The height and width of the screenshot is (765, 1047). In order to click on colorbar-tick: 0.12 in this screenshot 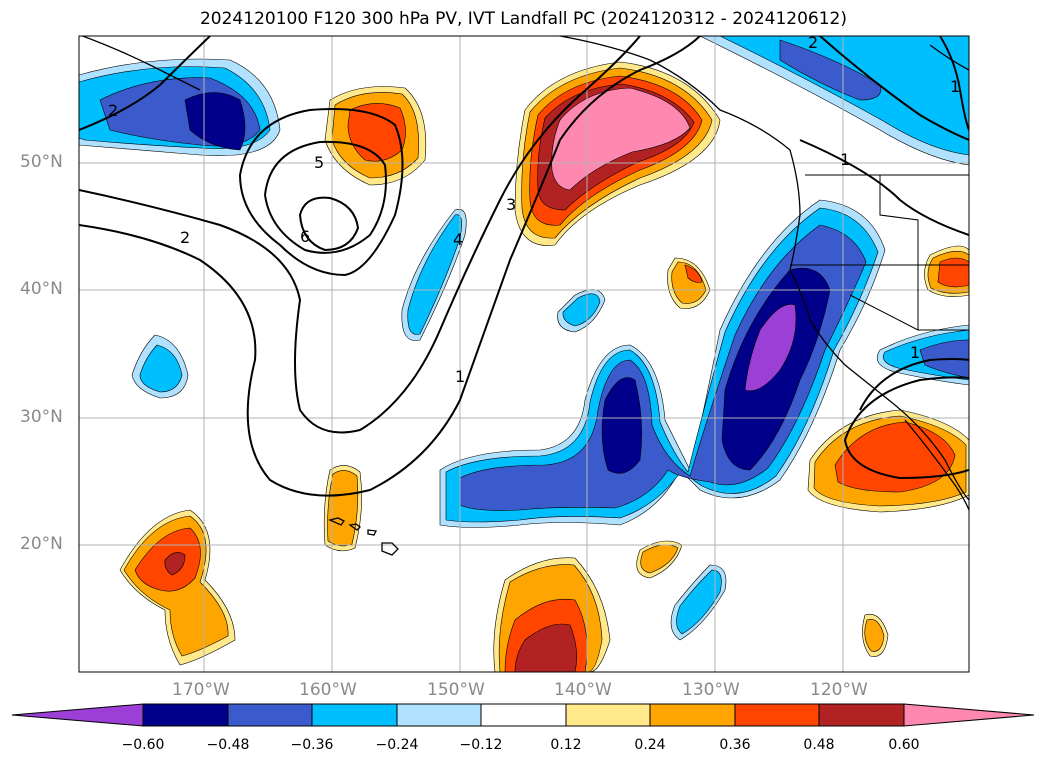, I will do `click(566, 745)`.